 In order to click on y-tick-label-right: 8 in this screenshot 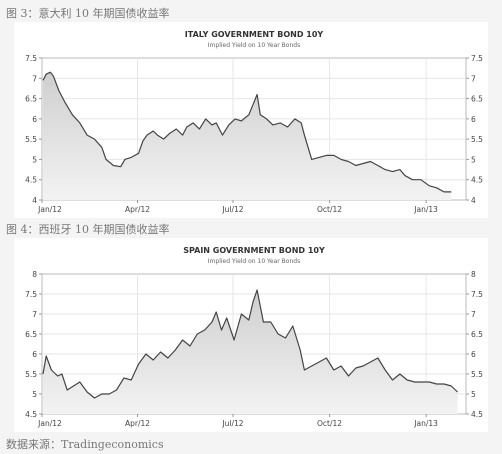, I will do `click(473, 274)`.